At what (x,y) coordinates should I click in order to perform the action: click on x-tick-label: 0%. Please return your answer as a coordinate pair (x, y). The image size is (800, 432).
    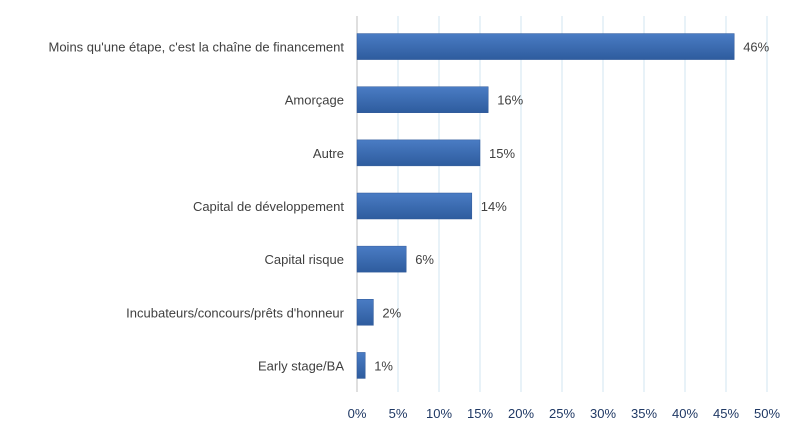
    Looking at the image, I should click on (357, 413).